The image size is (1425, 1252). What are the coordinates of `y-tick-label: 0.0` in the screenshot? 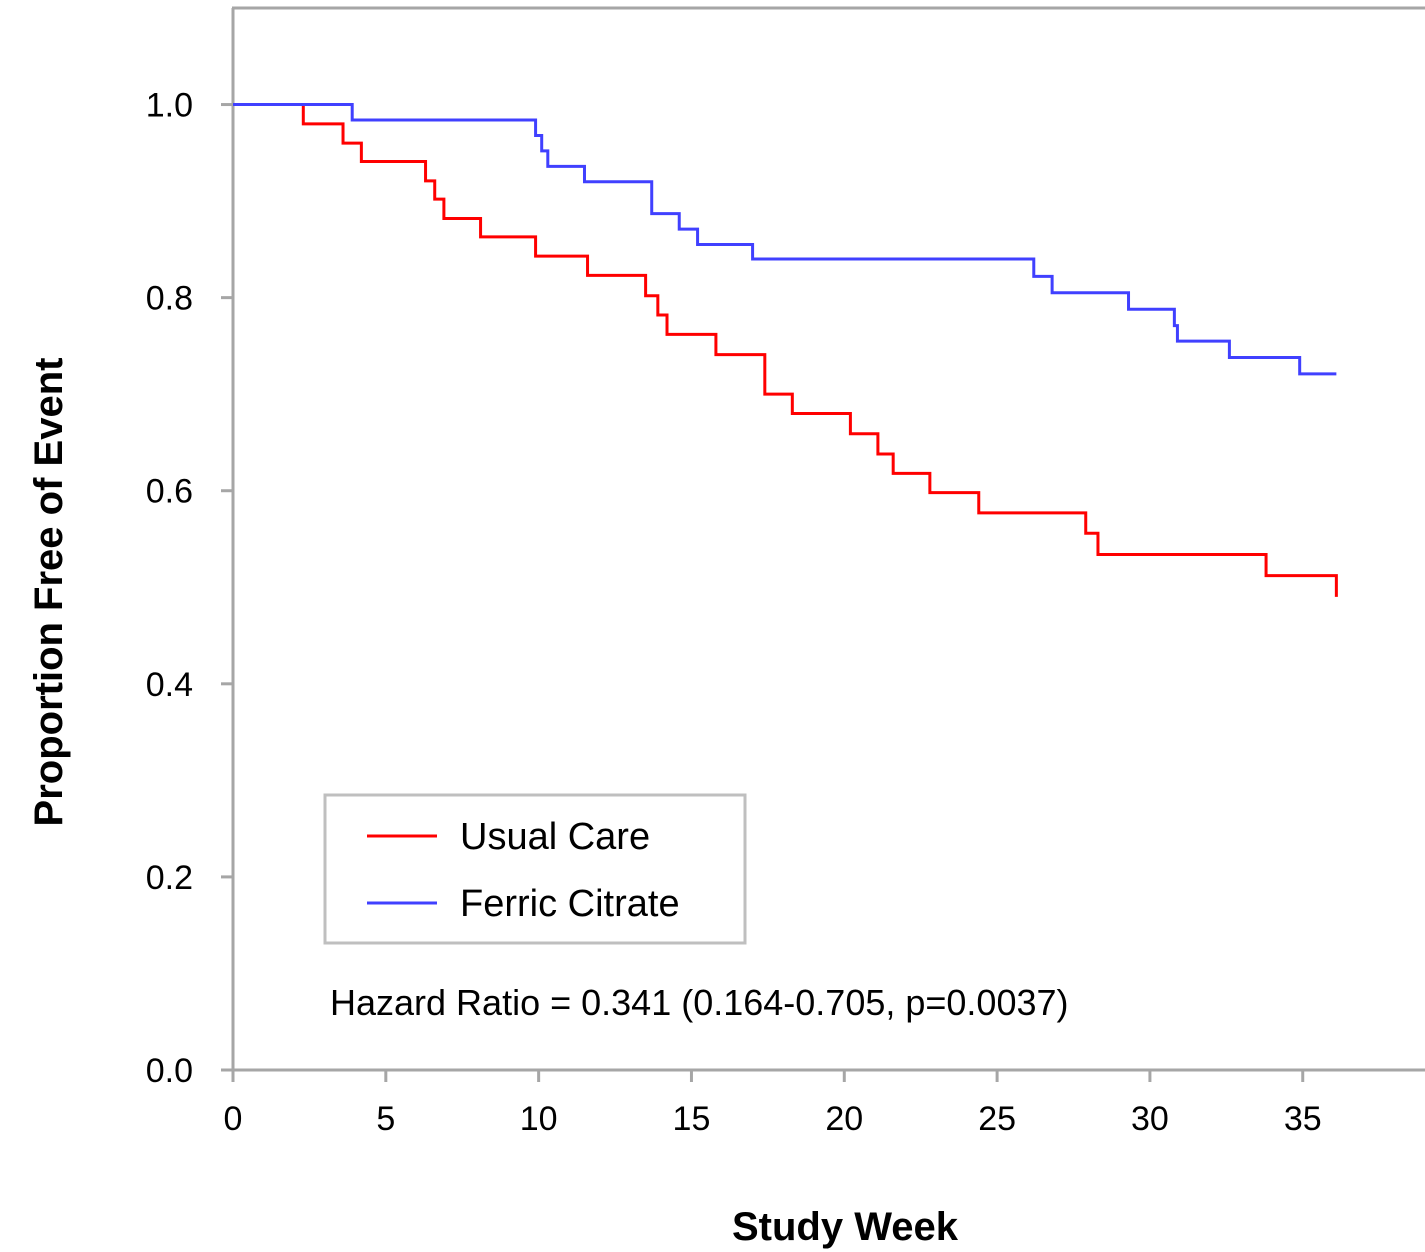 It's located at (169, 1071).